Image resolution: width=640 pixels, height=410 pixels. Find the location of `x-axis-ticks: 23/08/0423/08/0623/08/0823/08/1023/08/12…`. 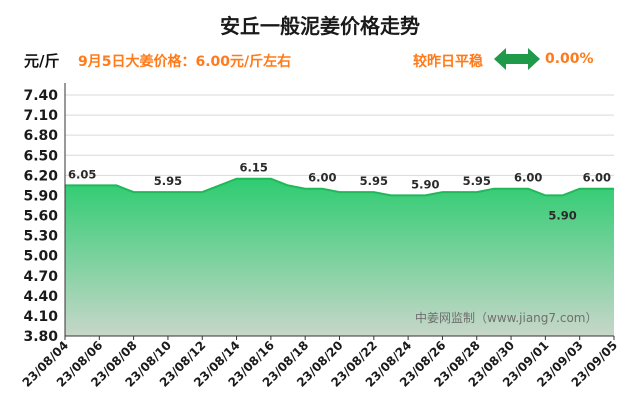

x-axis-ticks: 23/08/0423/08/0623/08/0823/08/1023/08/12… is located at coordinates (320, 363).